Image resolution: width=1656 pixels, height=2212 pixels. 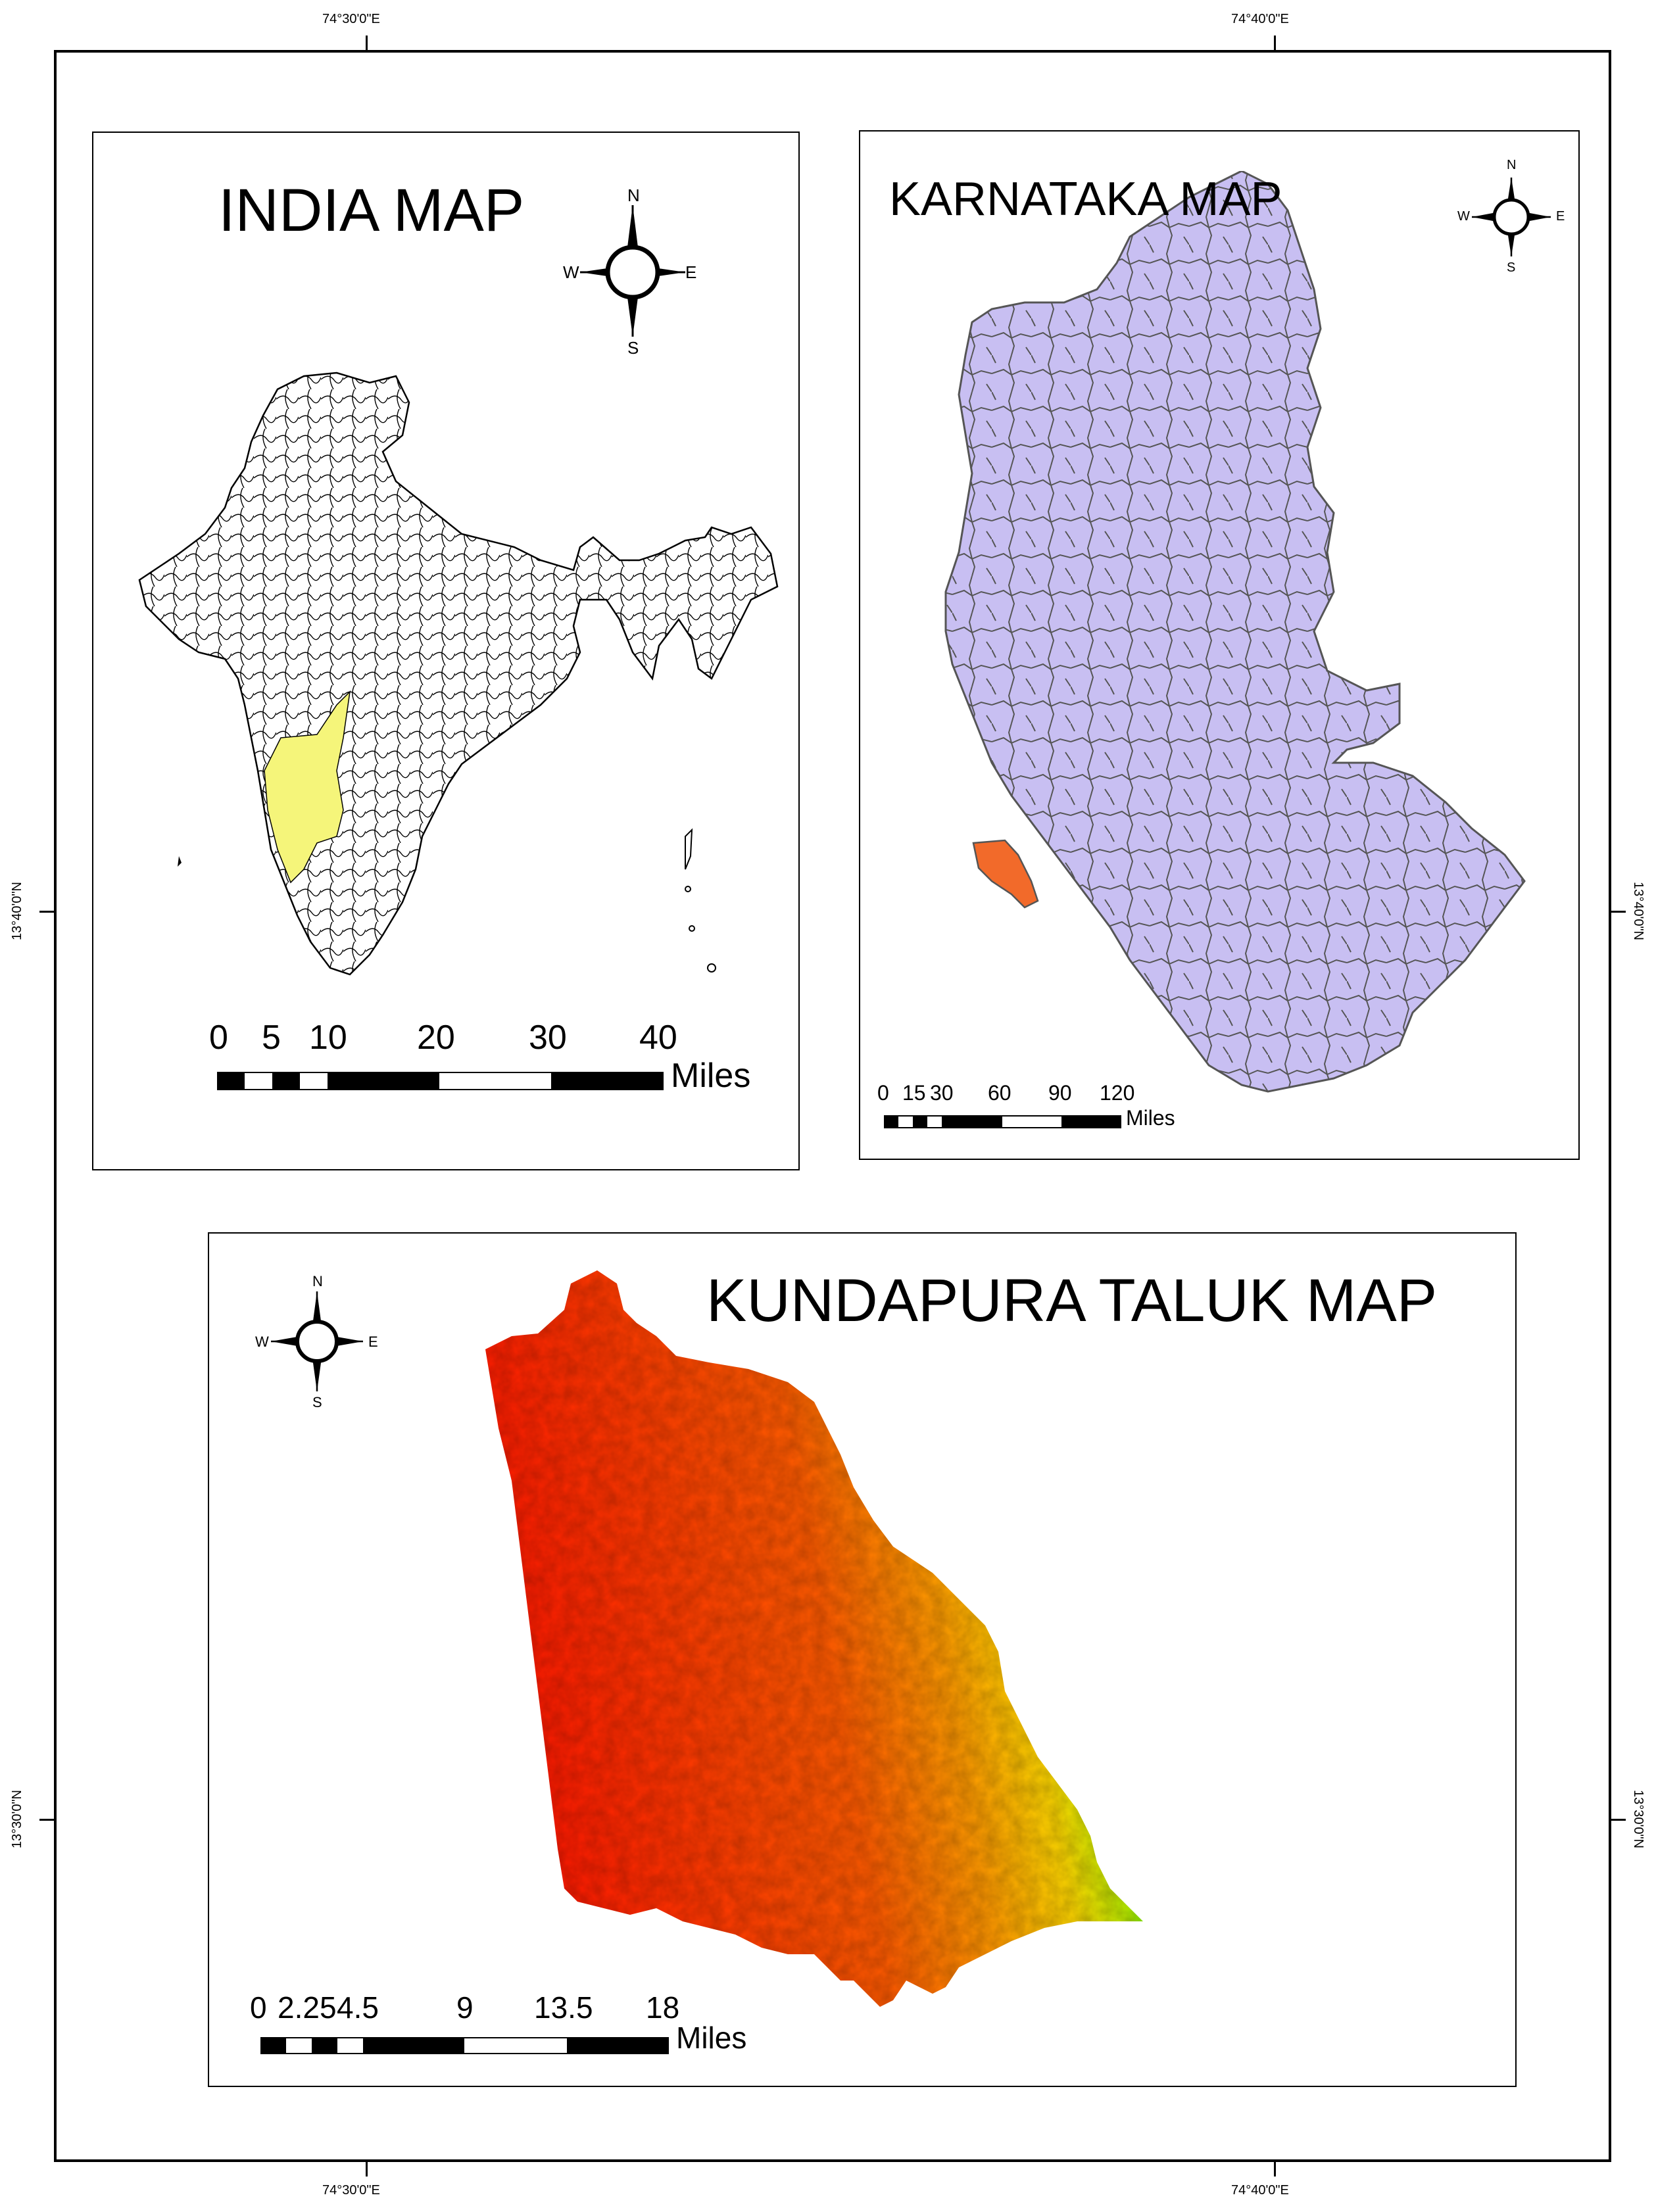 I want to click on graticule-tick-left-top, so click(x=47, y=912).